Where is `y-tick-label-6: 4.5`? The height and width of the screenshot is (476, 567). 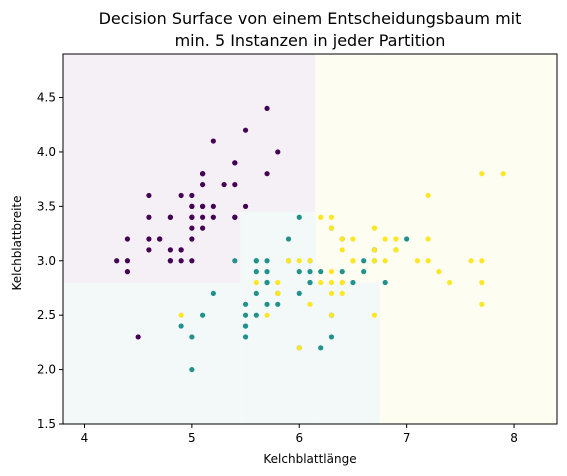 y-tick-label-6: 4.5 is located at coordinates (46, 98).